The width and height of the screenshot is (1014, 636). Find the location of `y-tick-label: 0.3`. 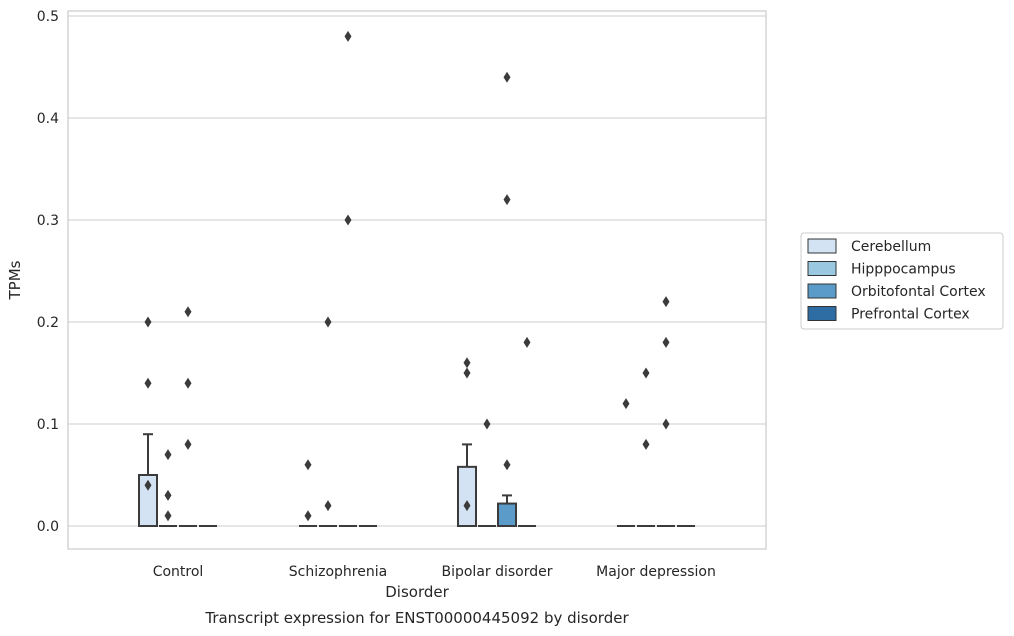

y-tick-label: 0.3 is located at coordinates (48, 221).